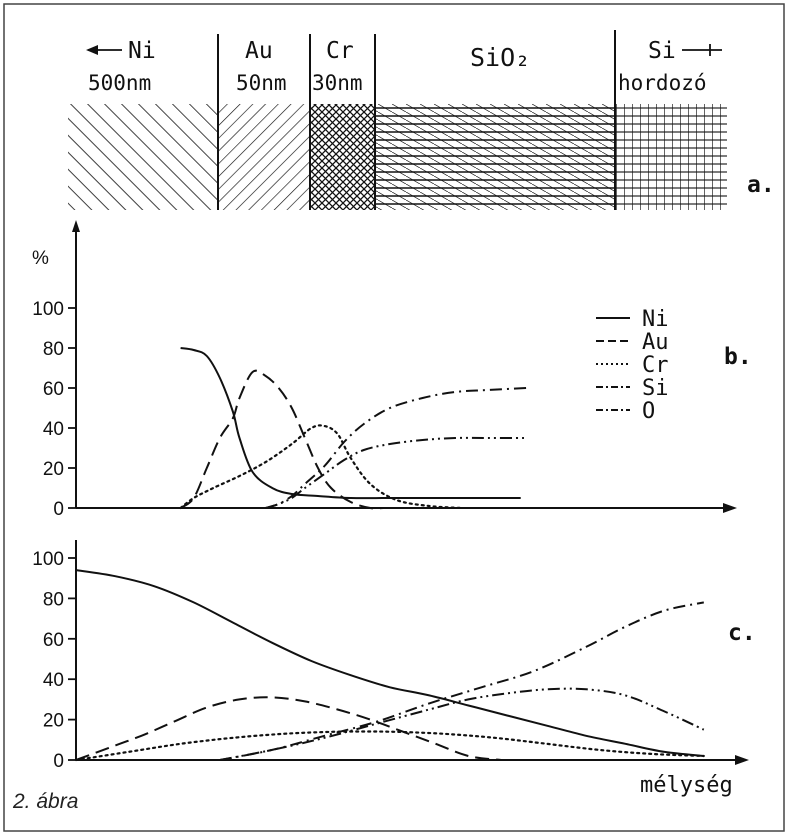  What do you see at coordinates (119, 83) in the screenshot?
I see `layer-thickness-ni: 500nm` at bounding box center [119, 83].